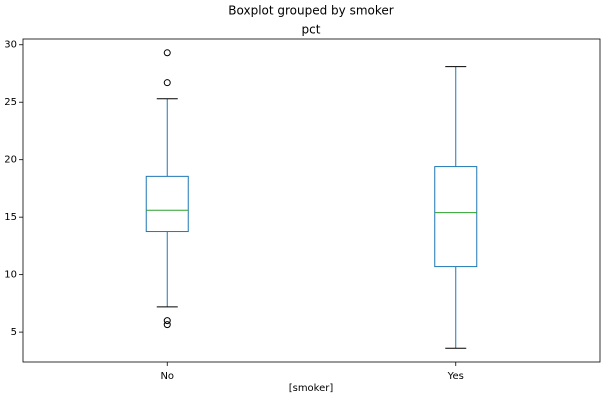 Image resolution: width=609 pixels, height=404 pixels. What do you see at coordinates (10, 217) in the screenshot?
I see `y-tick-label: 15` at bounding box center [10, 217].